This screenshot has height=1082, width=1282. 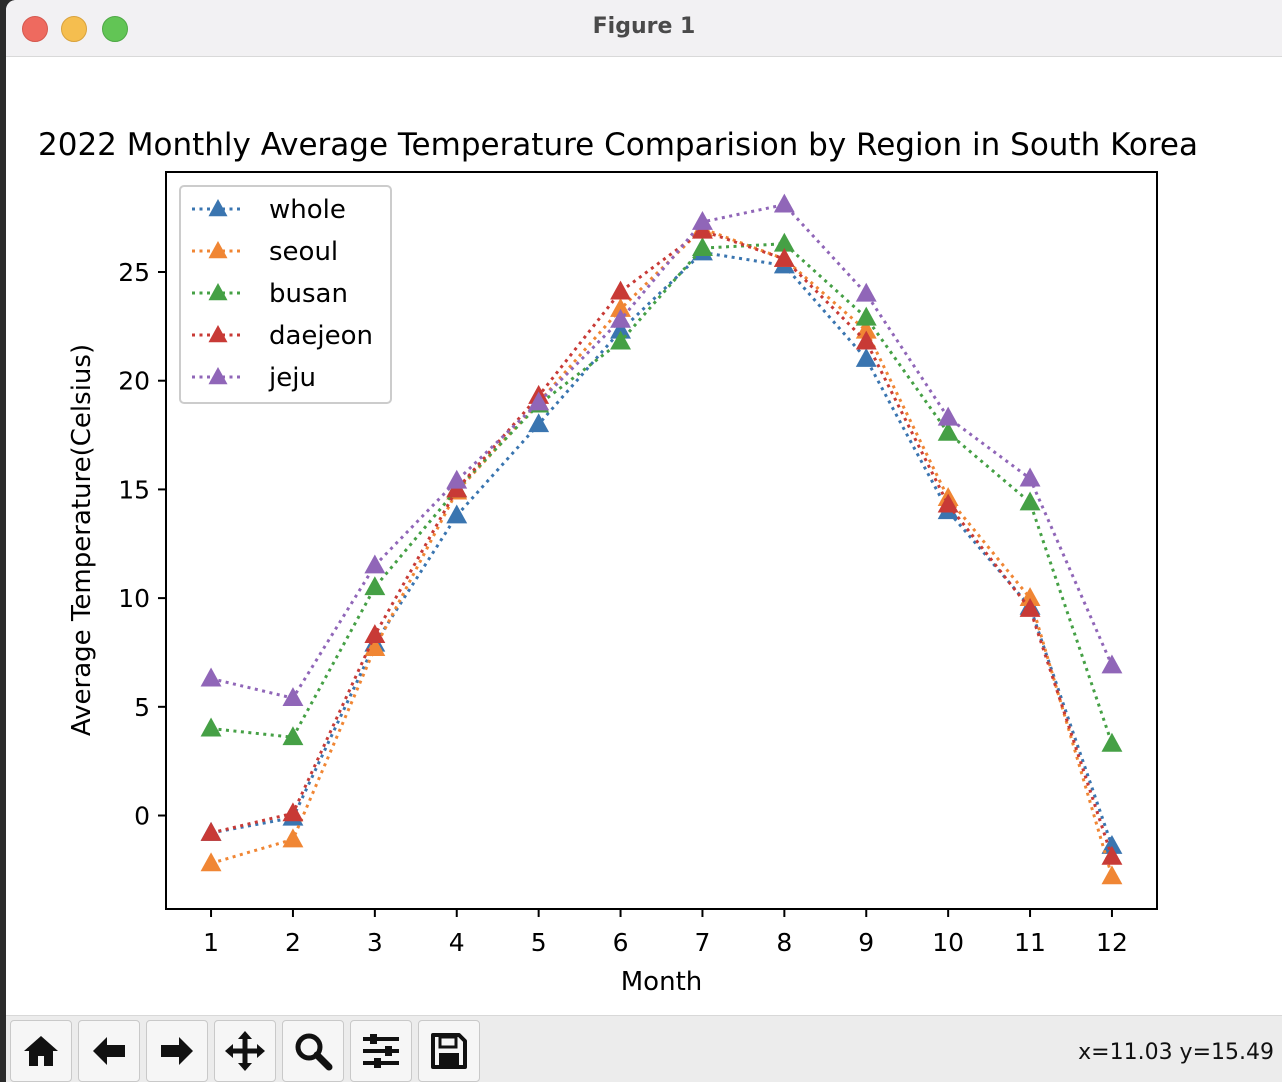 What do you see at coordinates (948, 942) in the screenshot?
I see `x-tick-label: 10` at bounding box center [948, 942].